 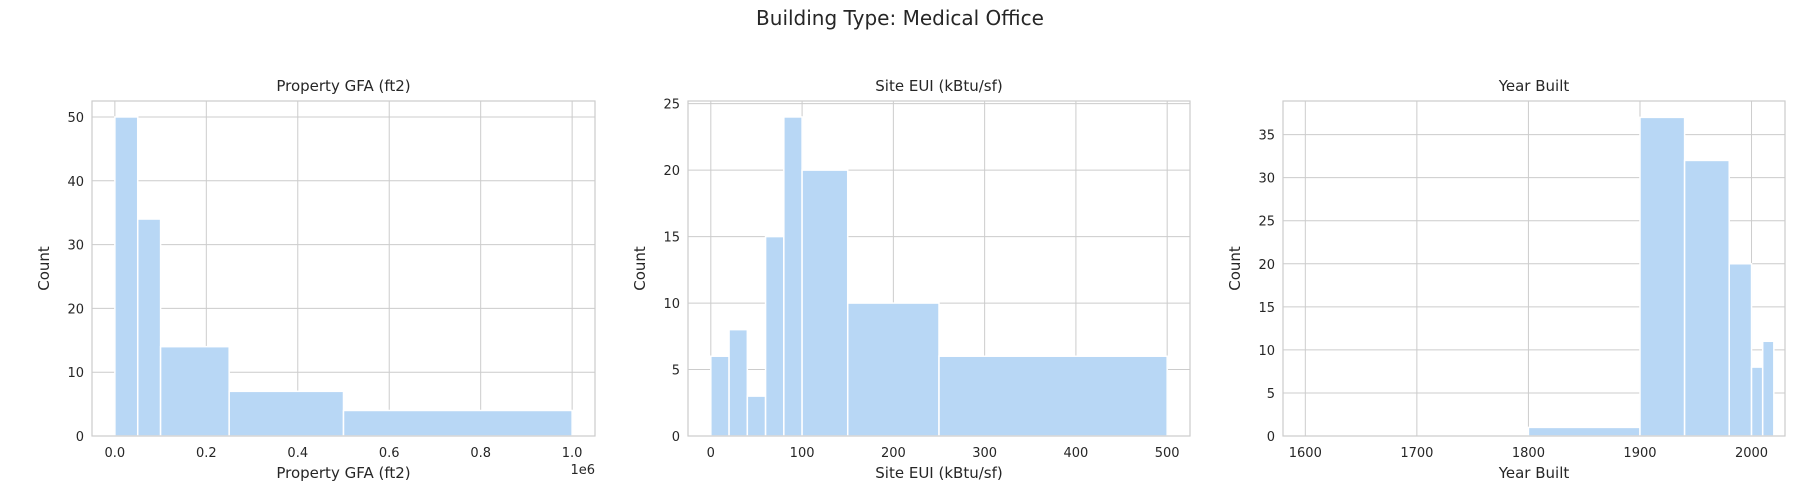 What do you see at coordinates (343, 86) in the screenshot?
I see `subplot-title: Property GFA (ft2)` at bounding box center [343, 86].